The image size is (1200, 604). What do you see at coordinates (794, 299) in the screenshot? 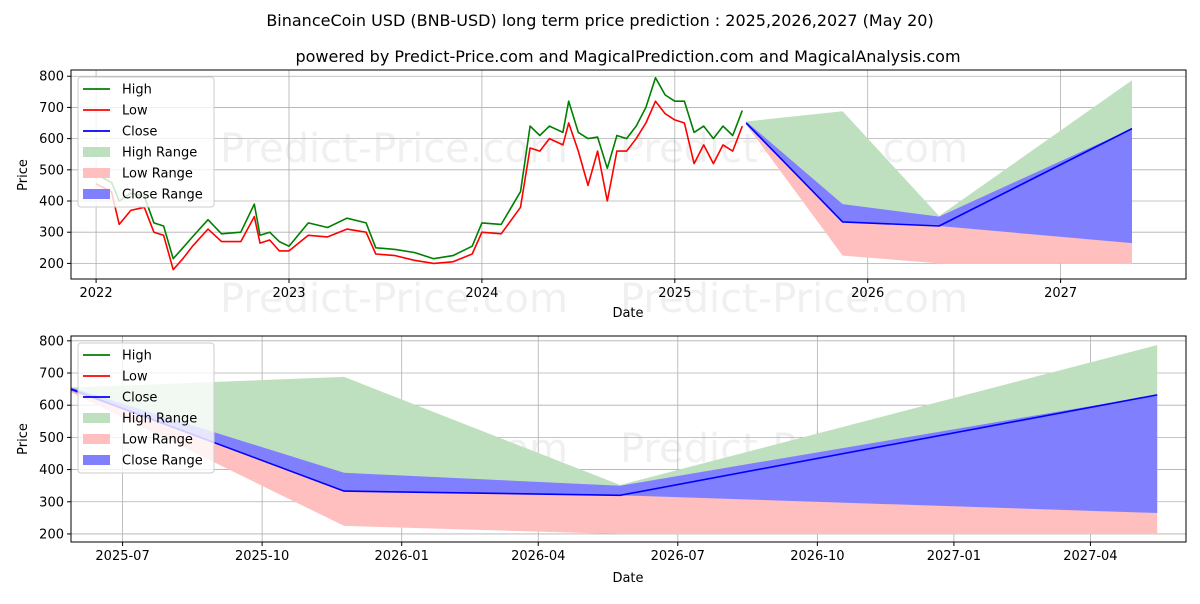
I see `watermark-4: Predict-Price.com` at bounding box center [794, 299].